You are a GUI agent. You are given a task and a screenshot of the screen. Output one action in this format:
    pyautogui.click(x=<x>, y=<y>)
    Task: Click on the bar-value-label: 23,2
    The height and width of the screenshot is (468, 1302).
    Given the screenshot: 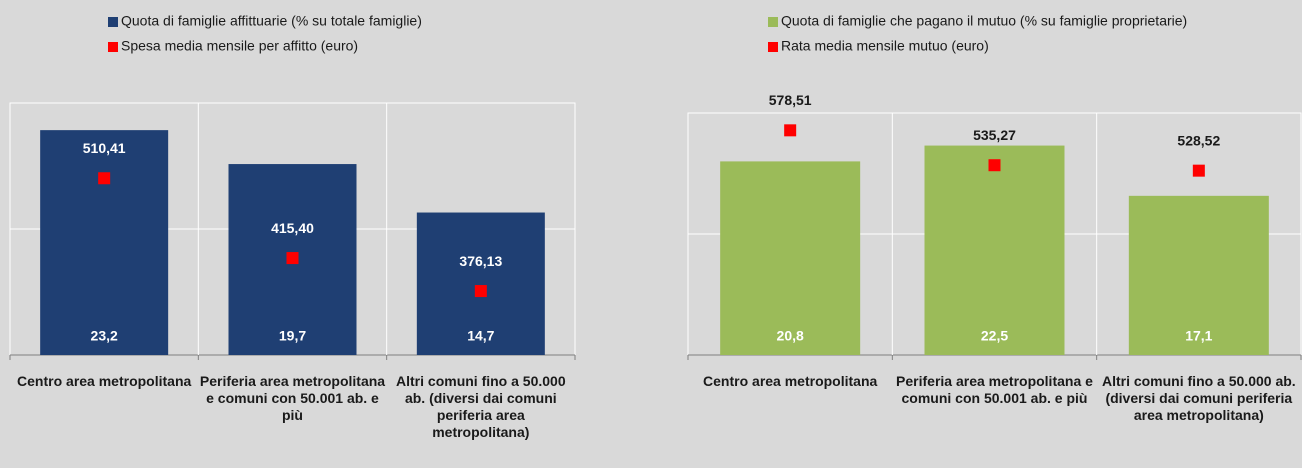 What is the action you would take?
    pyautogui.click(x=104, y=336)
    